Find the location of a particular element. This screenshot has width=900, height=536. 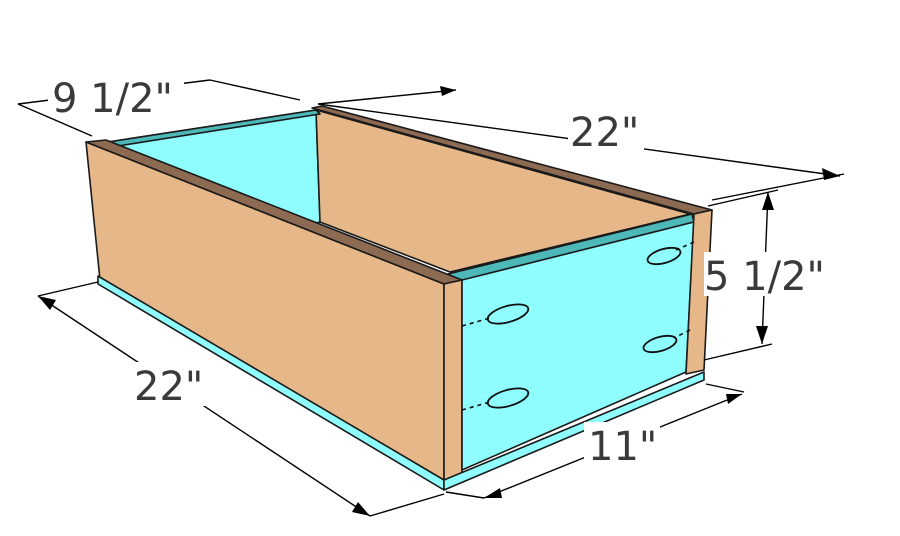

length-front-label: 22" is located at coordinates (168, 387).